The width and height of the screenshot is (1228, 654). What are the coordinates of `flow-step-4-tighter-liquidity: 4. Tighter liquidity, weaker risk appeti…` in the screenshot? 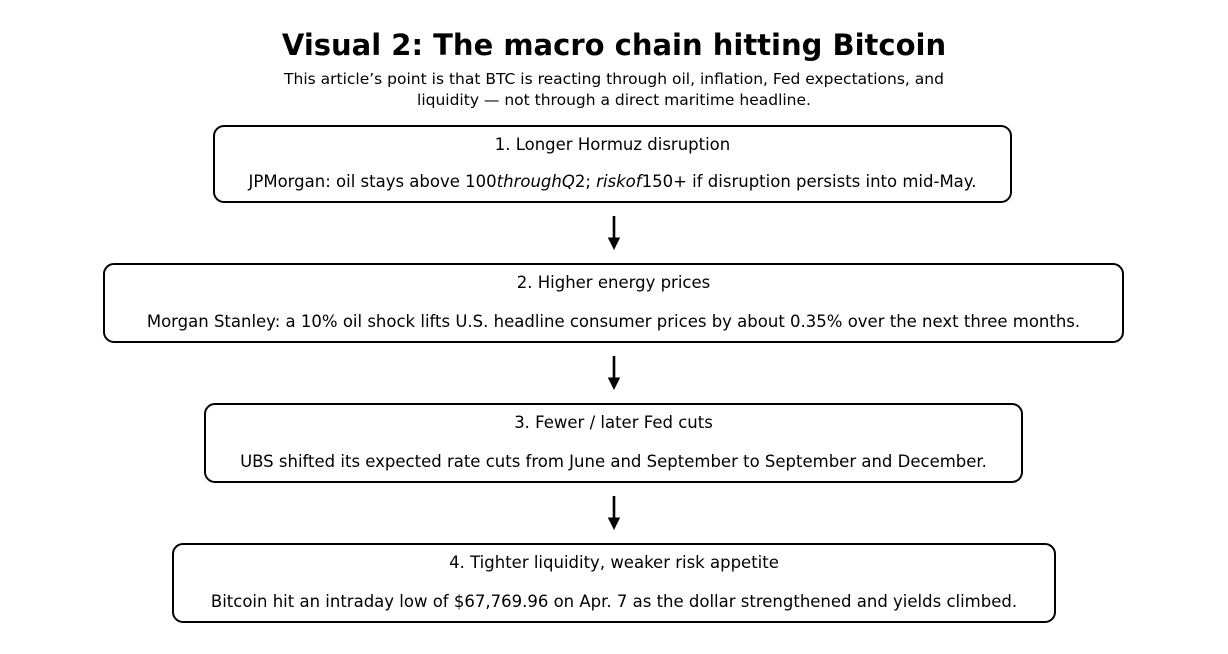 It's located at (614, 583).